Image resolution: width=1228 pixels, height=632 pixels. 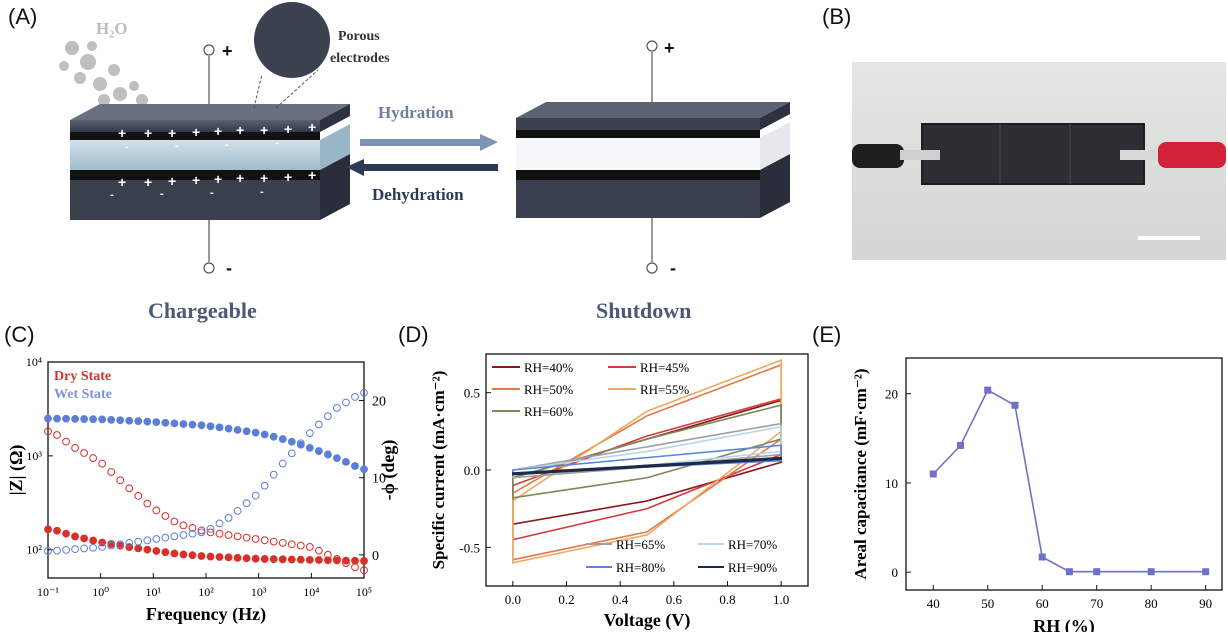 What do you see at coordinates (1096, 603) in the screenshot?
I see `x-tick-label: 70` at bounding box center [1096, 603].